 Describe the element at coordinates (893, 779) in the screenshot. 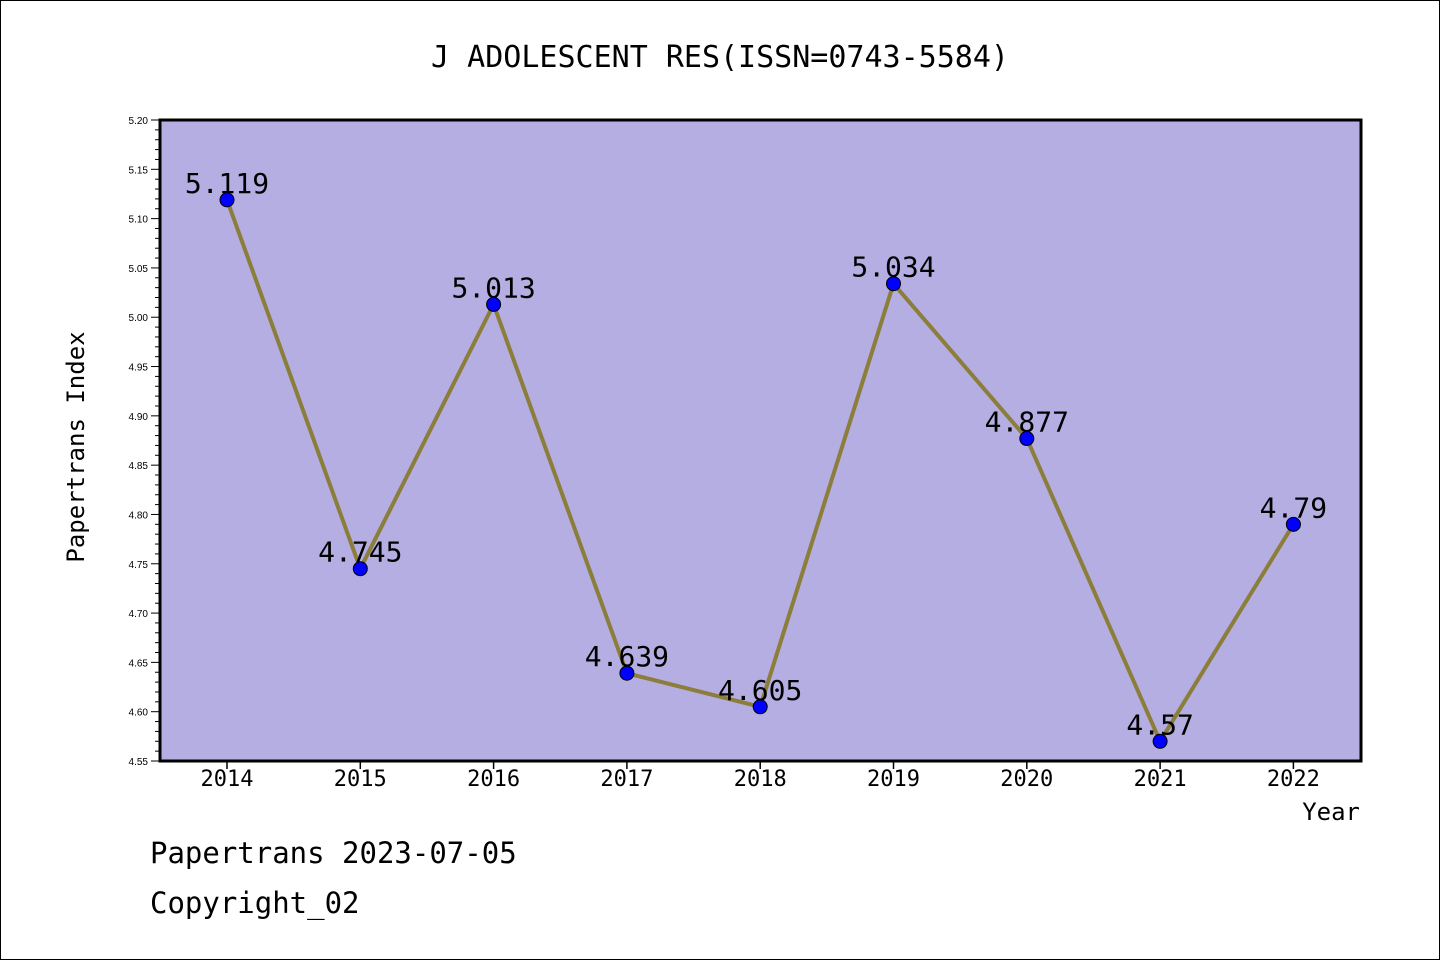

I see `x-tick-label: 2019` at that location.